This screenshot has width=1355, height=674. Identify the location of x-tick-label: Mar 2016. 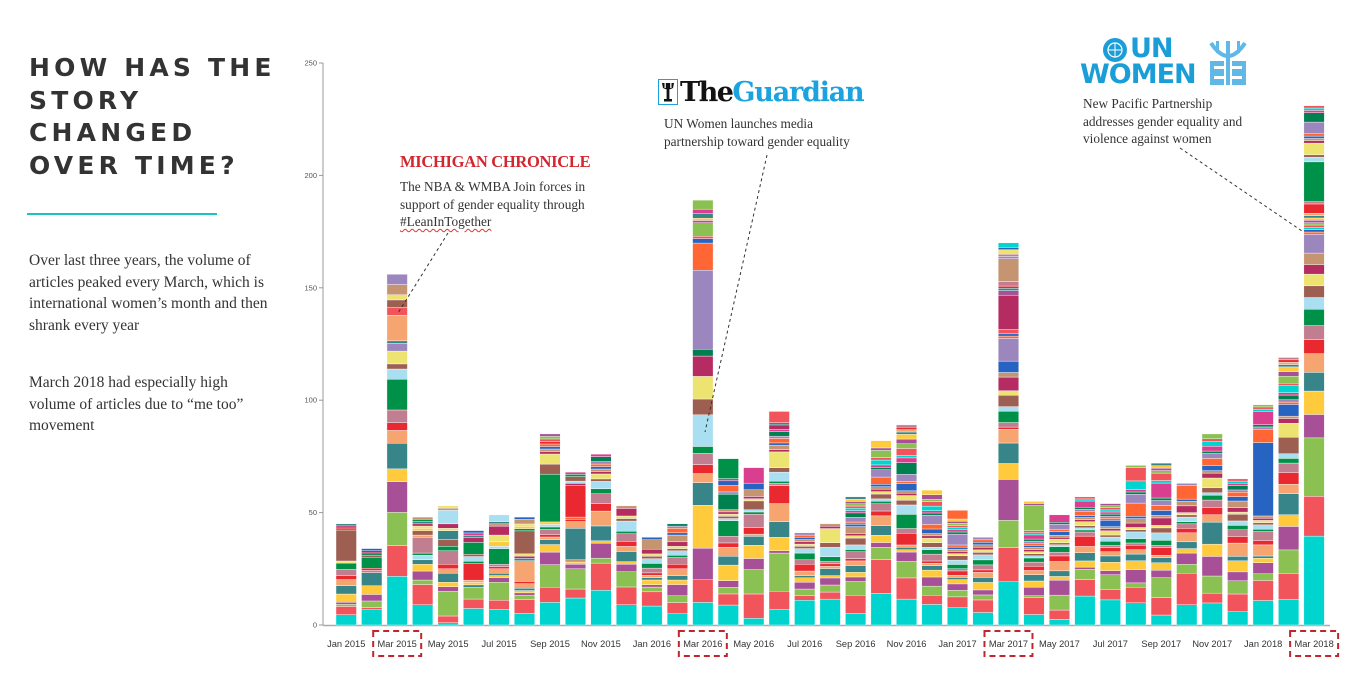
(702, 644).